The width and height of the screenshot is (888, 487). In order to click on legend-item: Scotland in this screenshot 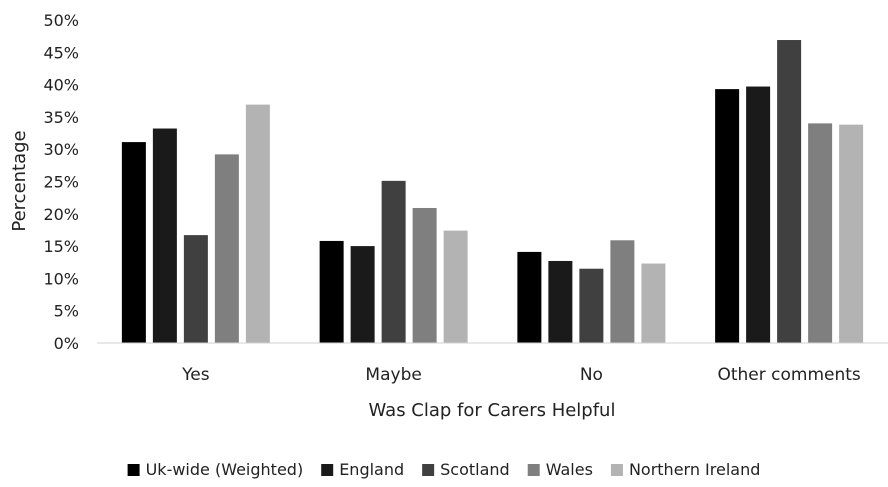, I will do `click(466, 469)`.